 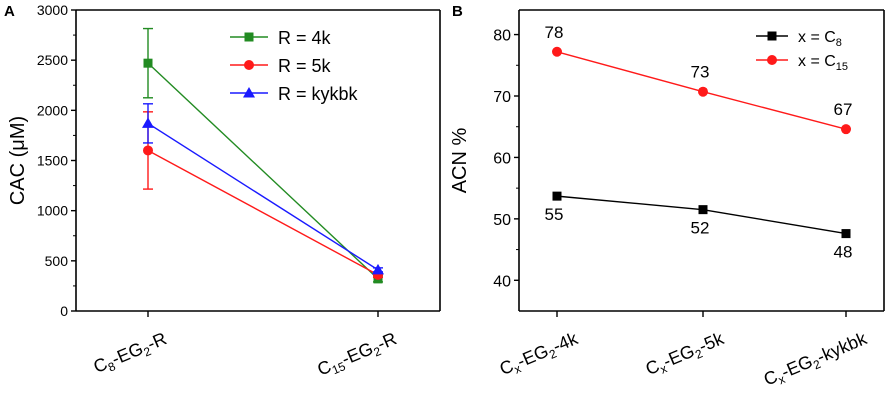 What do you see at coordinates (843, 109) in the screenshot?
I see `data-label: 67` at bounding box center [843, 109].